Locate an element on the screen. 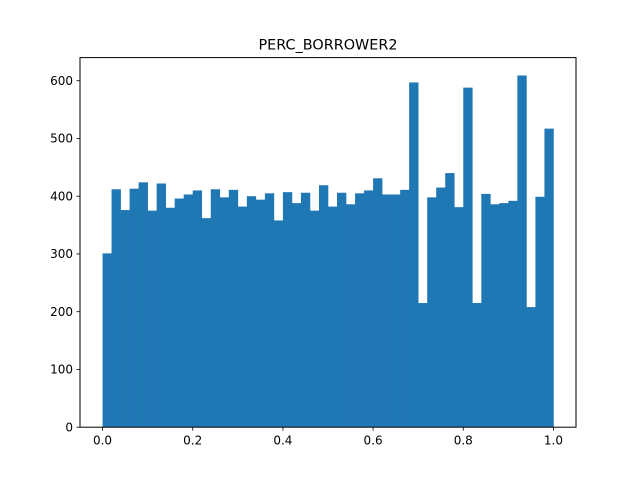 The width and height of the screenshot is (640, 480). y-tick-label: 400 is located at coordinates (61, 196).